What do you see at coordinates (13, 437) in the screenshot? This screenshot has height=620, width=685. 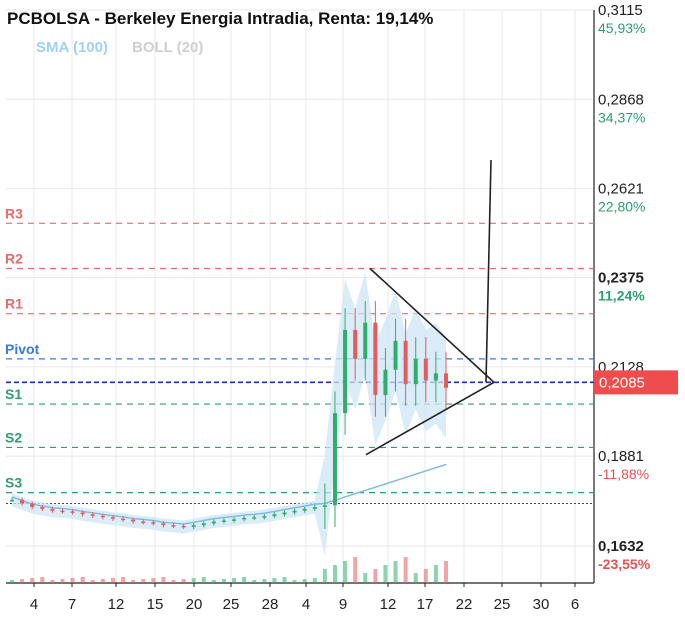 I see `pivot-label-s2: S2` at bounding box center [13, 437].